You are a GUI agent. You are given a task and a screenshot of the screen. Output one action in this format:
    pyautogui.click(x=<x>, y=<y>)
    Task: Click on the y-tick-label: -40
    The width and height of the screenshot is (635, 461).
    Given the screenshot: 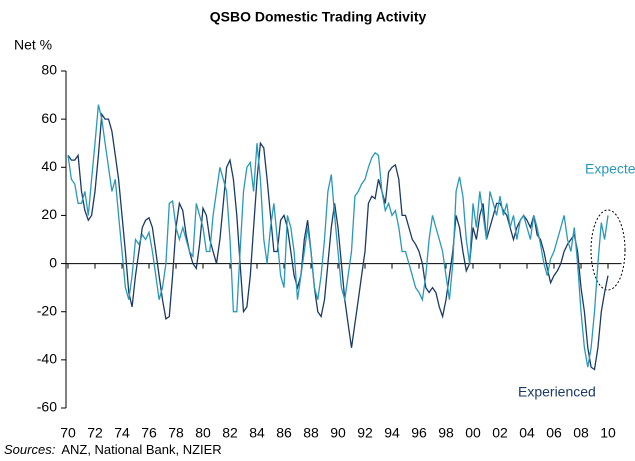 What is the action you would take?
    pyautogui.click(x=47, y=359)
    